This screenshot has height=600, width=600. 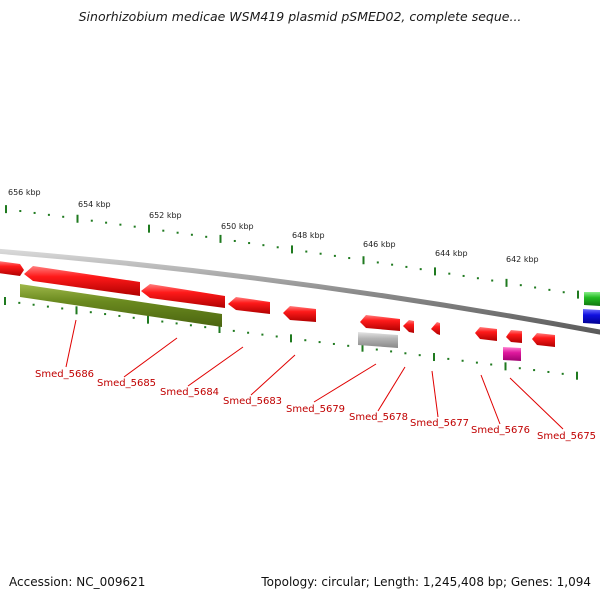 What do you see at coordinates (252, 401) in the screenshot?
I see `gene-label: Smed_5683` at bounding box center [252, 401].